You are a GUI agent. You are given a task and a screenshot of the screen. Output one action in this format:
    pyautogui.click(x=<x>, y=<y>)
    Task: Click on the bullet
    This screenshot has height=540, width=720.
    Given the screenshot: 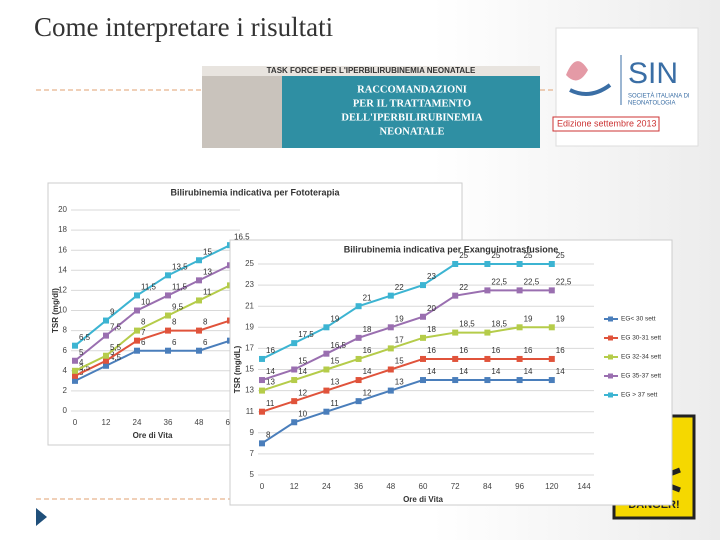 What is the action you would take?
    pyautogui.click(x=41, y=517)
    